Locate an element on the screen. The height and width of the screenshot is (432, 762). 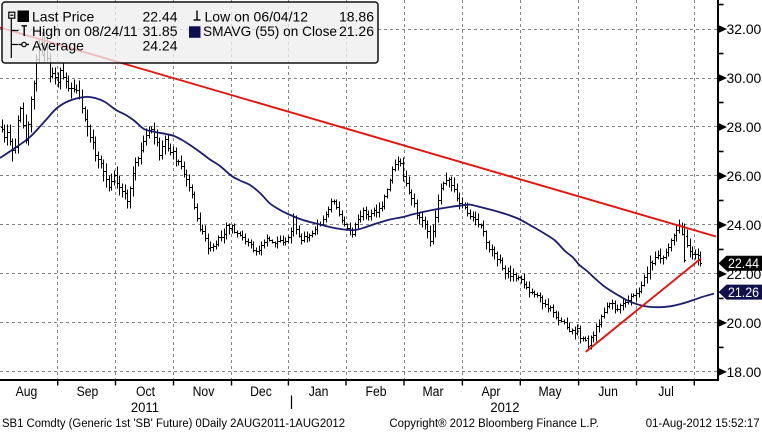
svg-text:Copyright® 2012 Bloomberg Fina: Copyright® 2012 Bloomberg Finance L.P. is located at coordinates (494, 424).